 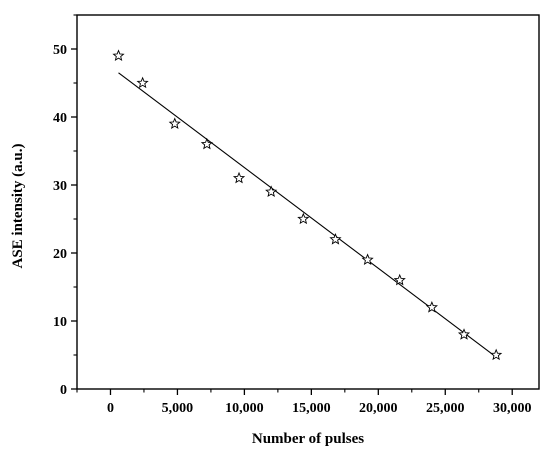 I want to click on x-tick-label: 20,000, so click(x=378, y=408).